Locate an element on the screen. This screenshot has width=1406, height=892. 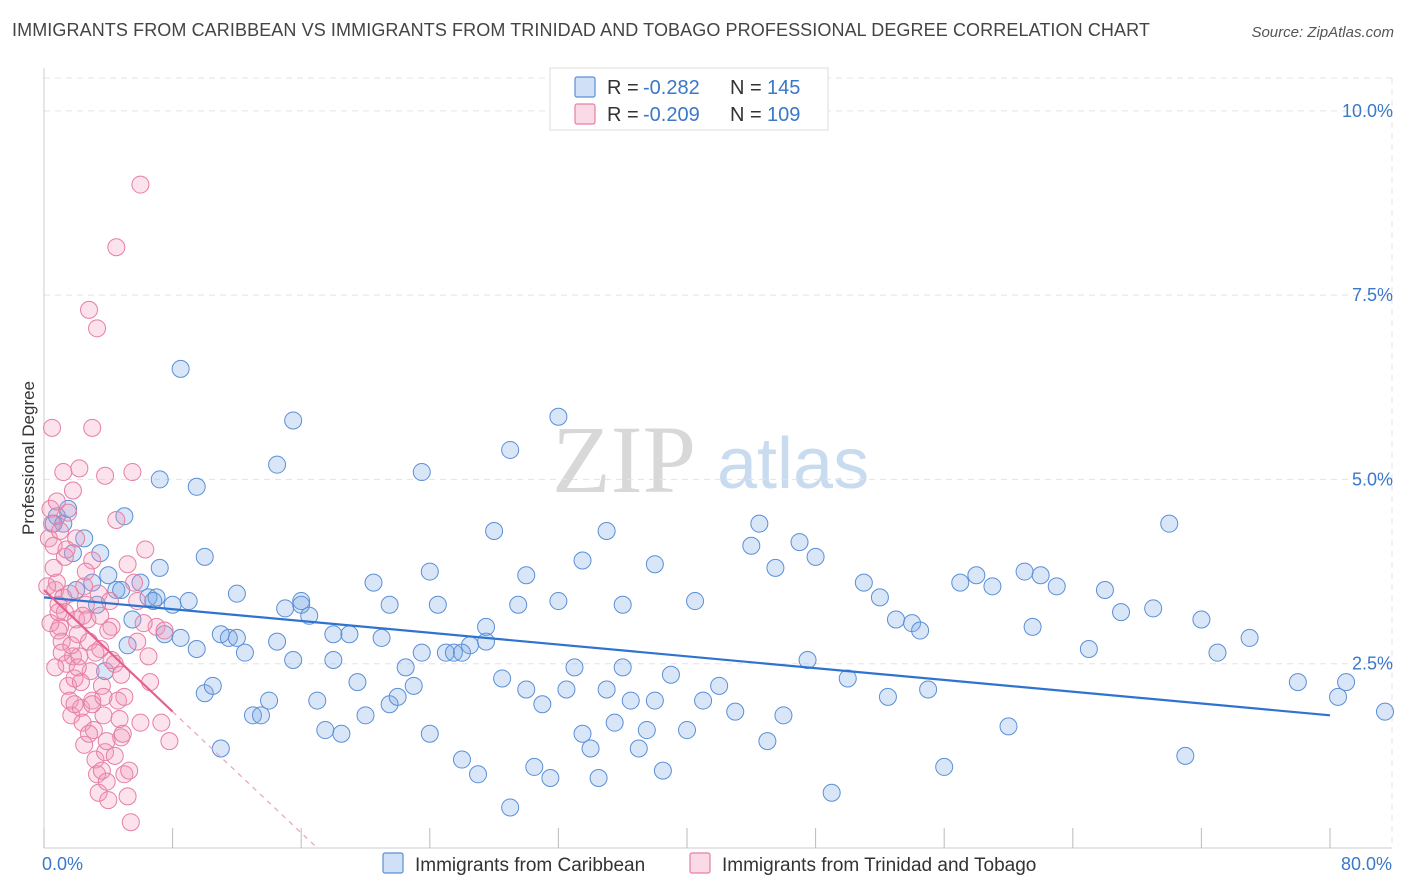
trinidad-trend-line is located at coordinates (108, 651).